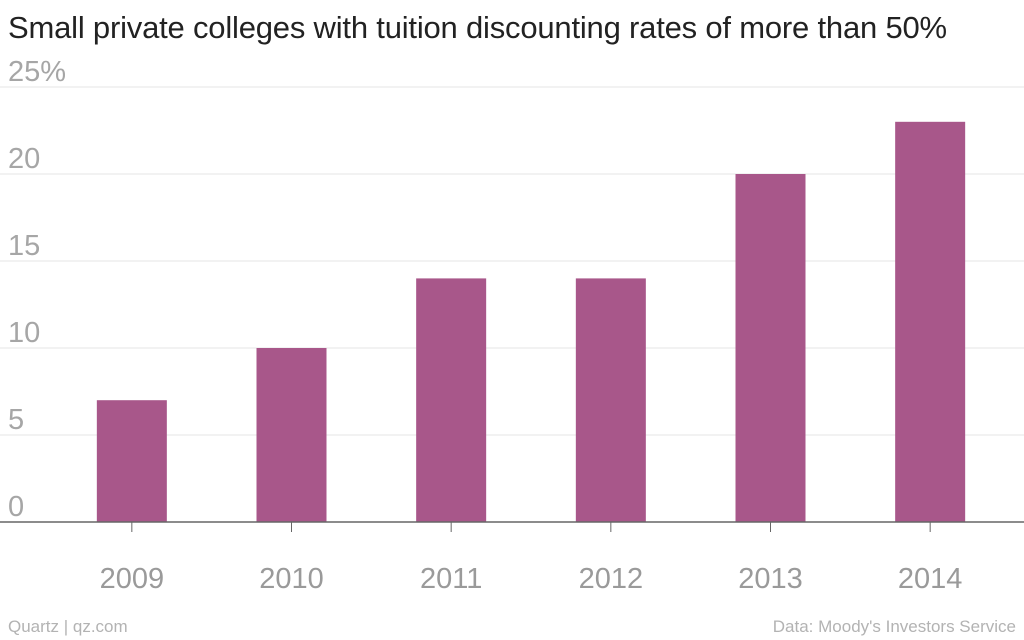 The height and width of the screenshot is (640, 1024). Describe the element at coordinates (770, 579) in the screenshot. I see `x-tick-label: 2013` at that location.